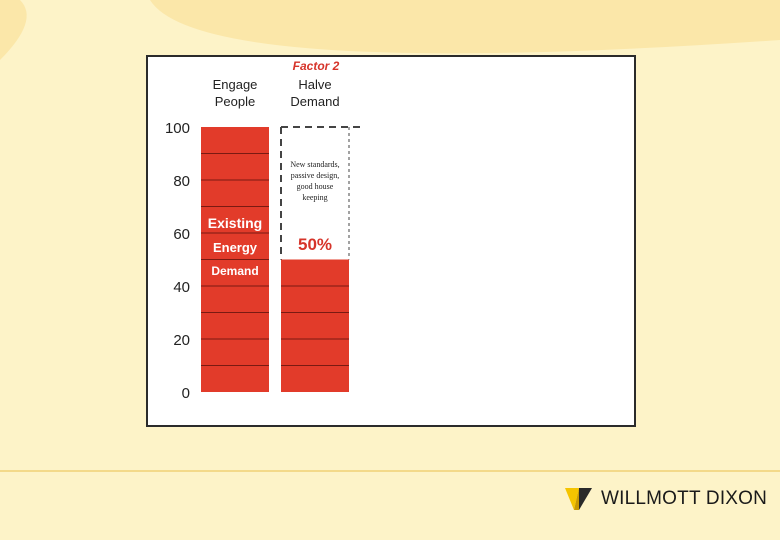  Describe the element at coordinates (314, 101) in the screenshot. I see `column-header: Demand` at that location.